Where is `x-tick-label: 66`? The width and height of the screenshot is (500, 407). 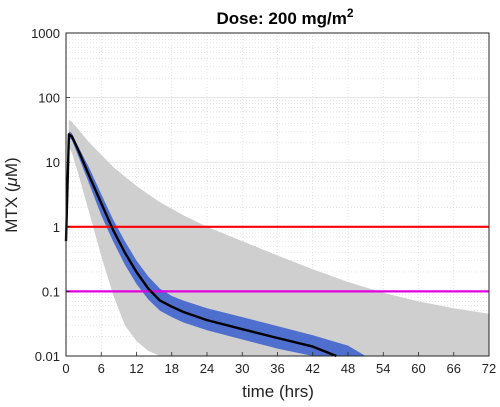
x-tick-label: 66 is located at coordinates (454, 368).